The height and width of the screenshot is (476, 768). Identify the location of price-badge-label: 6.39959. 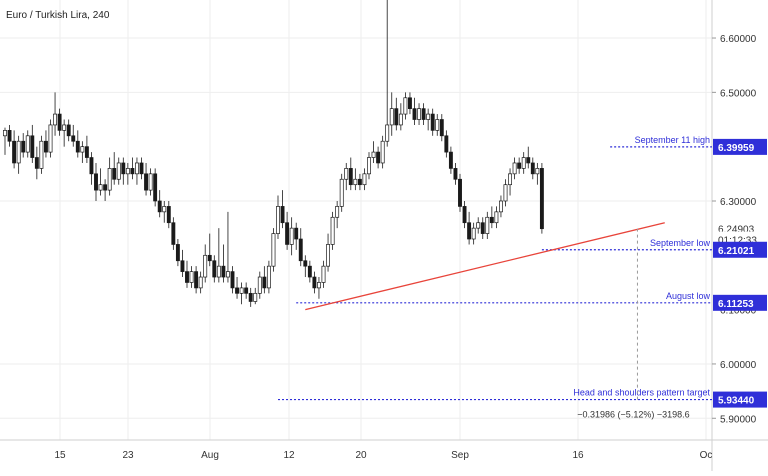
(736, 148).